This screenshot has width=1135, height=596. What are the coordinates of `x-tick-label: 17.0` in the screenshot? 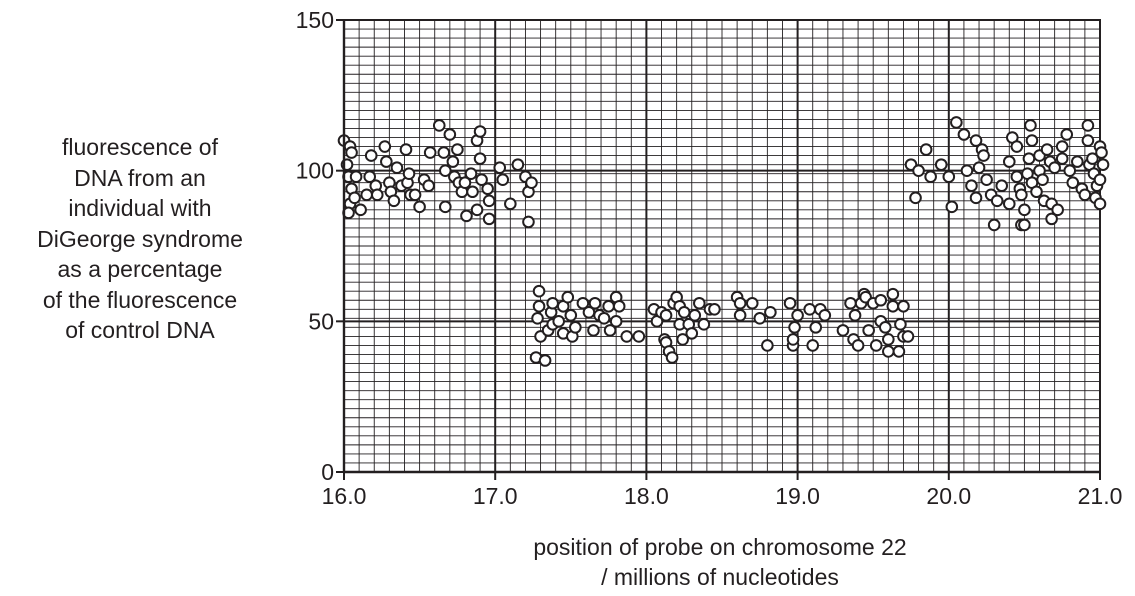 It's located at (495, 496).